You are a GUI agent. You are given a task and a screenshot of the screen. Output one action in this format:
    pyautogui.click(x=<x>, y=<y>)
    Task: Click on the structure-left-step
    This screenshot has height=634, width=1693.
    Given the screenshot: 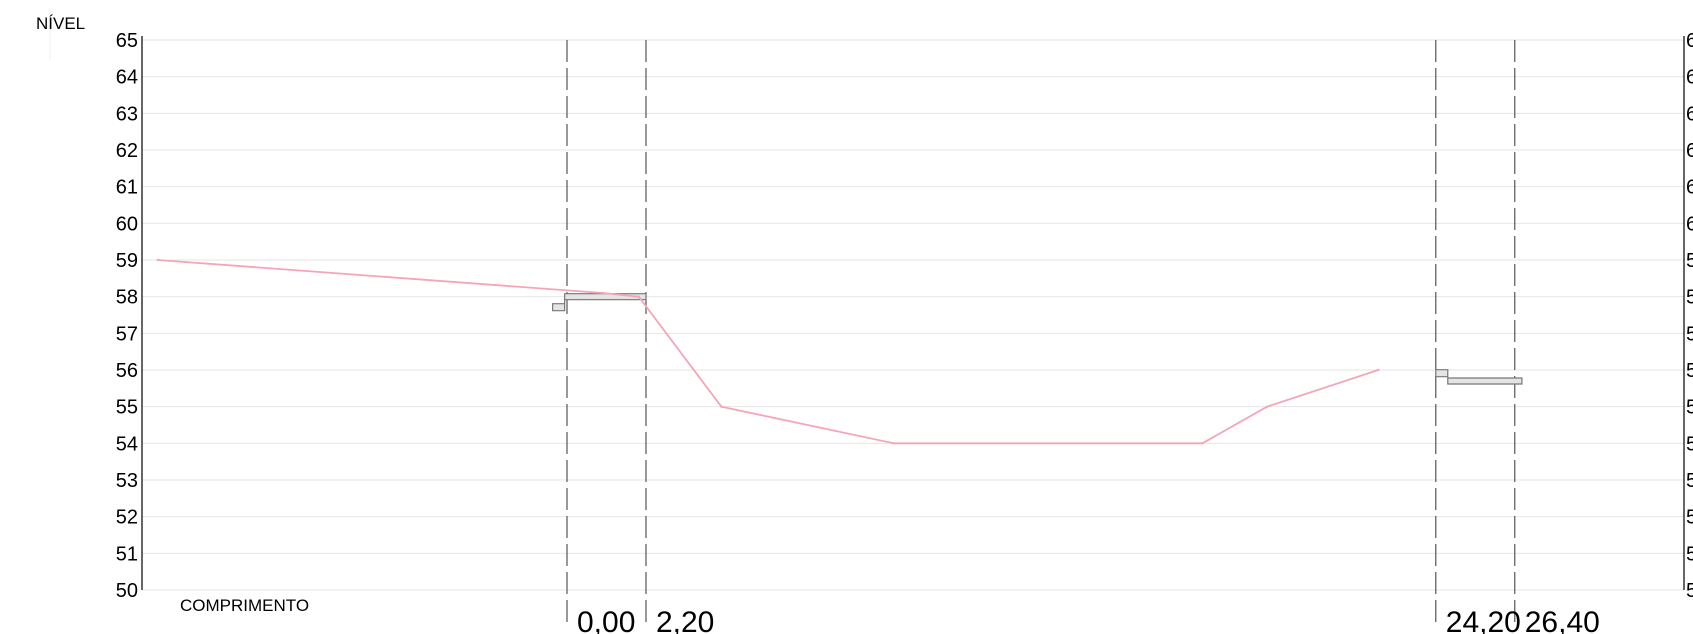 What is the action you would take?
    pyautogui.click(x=599, y=302)
    